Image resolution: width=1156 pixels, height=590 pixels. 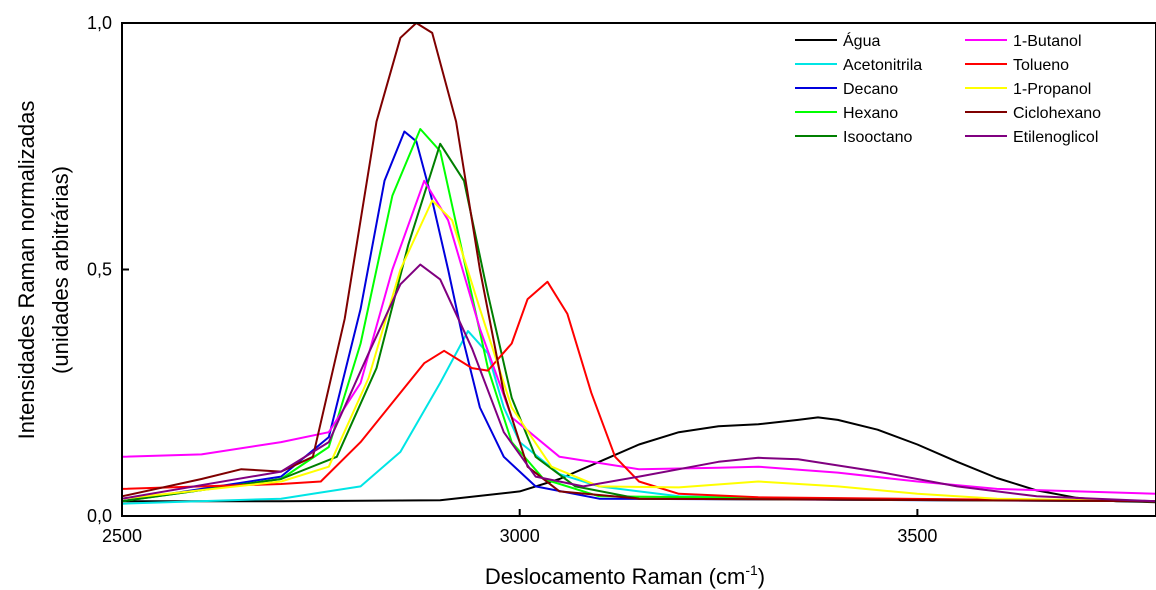 What do you see at coordinates (877, 137) in the screenshot?
I see `legend-label: Isooctano` at bounding box center [877, 137].